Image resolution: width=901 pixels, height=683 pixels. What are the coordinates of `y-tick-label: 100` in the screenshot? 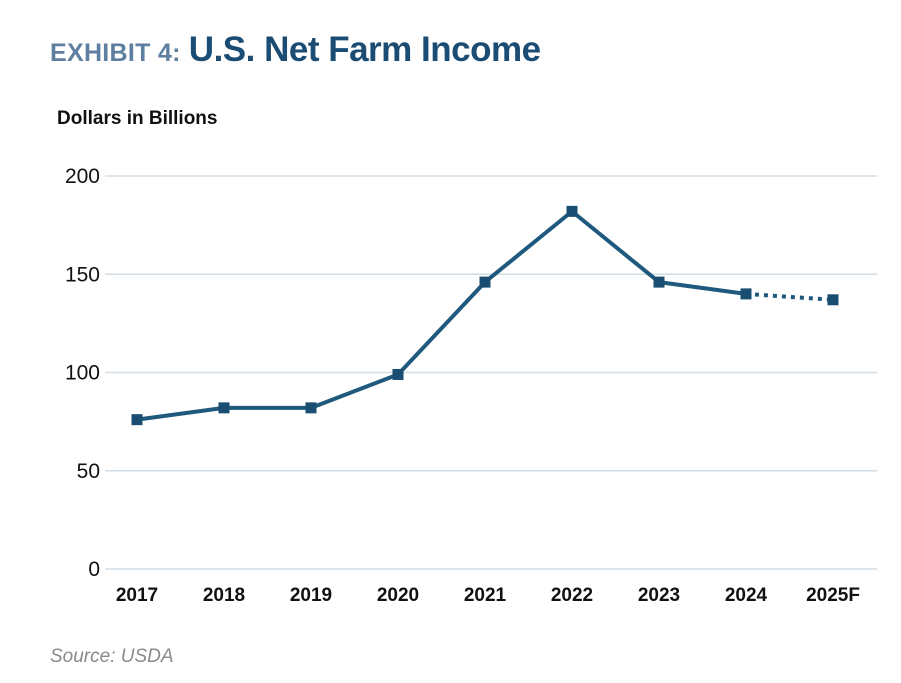 It's located at (82, 373).